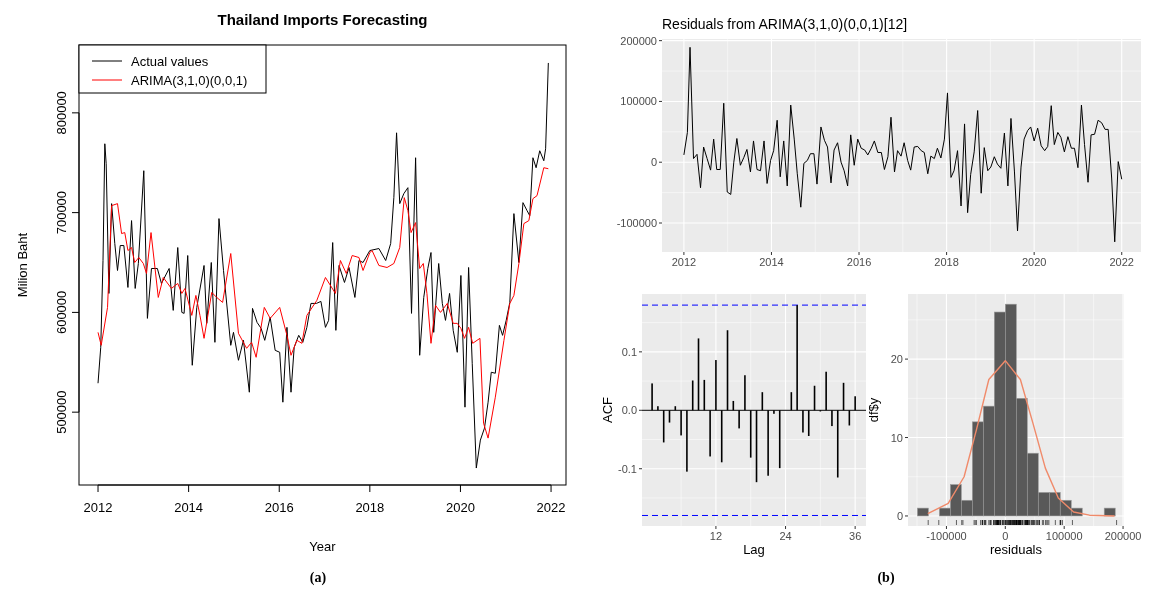  Describe the element at coordinates (946, 536) in the screenshot. I see `x-tick-label: -100000` at that location.